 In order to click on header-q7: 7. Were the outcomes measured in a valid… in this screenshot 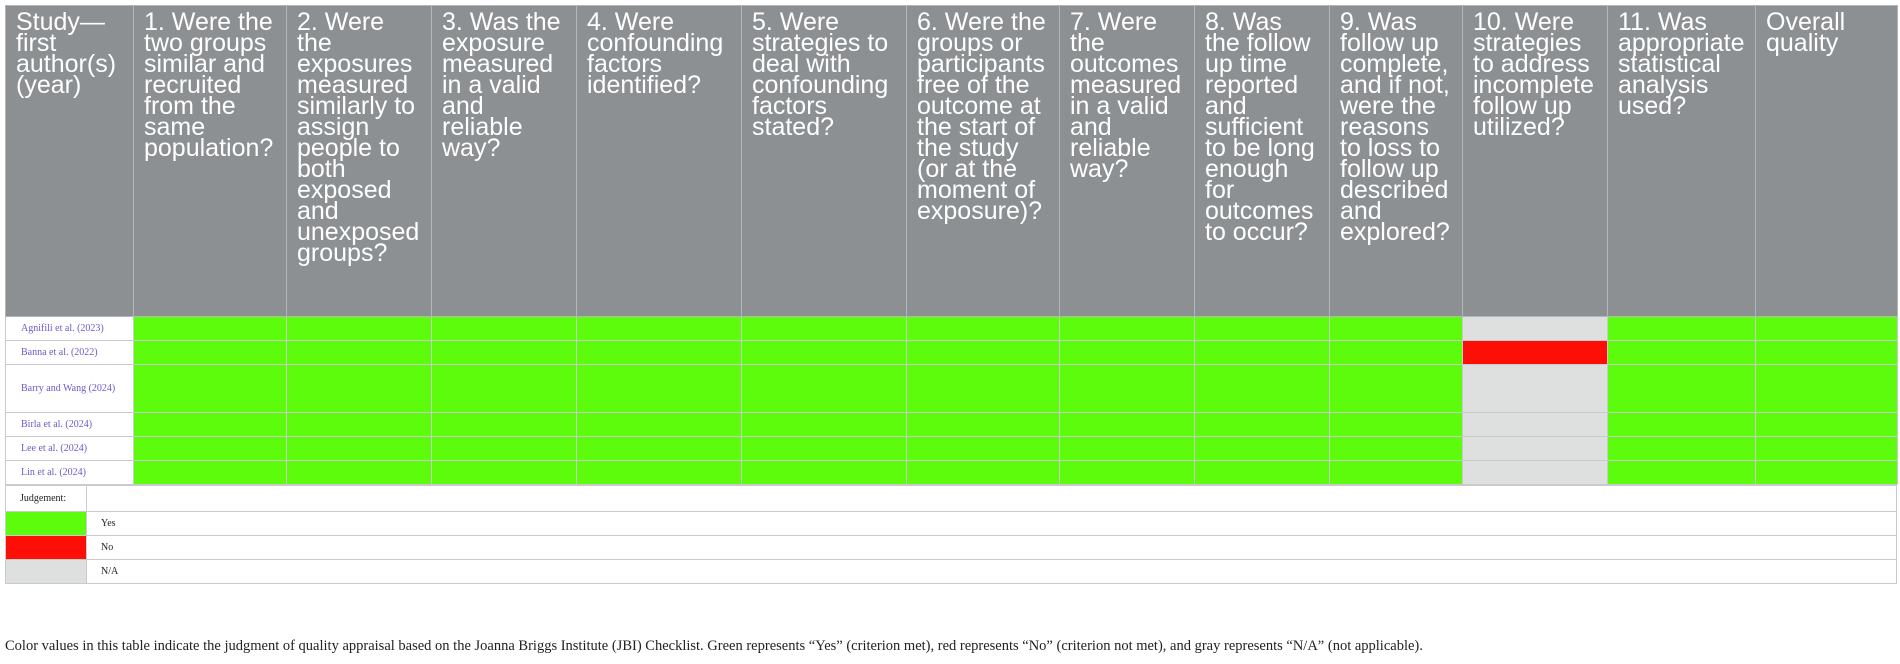, I will do `click(1127, 161)`.